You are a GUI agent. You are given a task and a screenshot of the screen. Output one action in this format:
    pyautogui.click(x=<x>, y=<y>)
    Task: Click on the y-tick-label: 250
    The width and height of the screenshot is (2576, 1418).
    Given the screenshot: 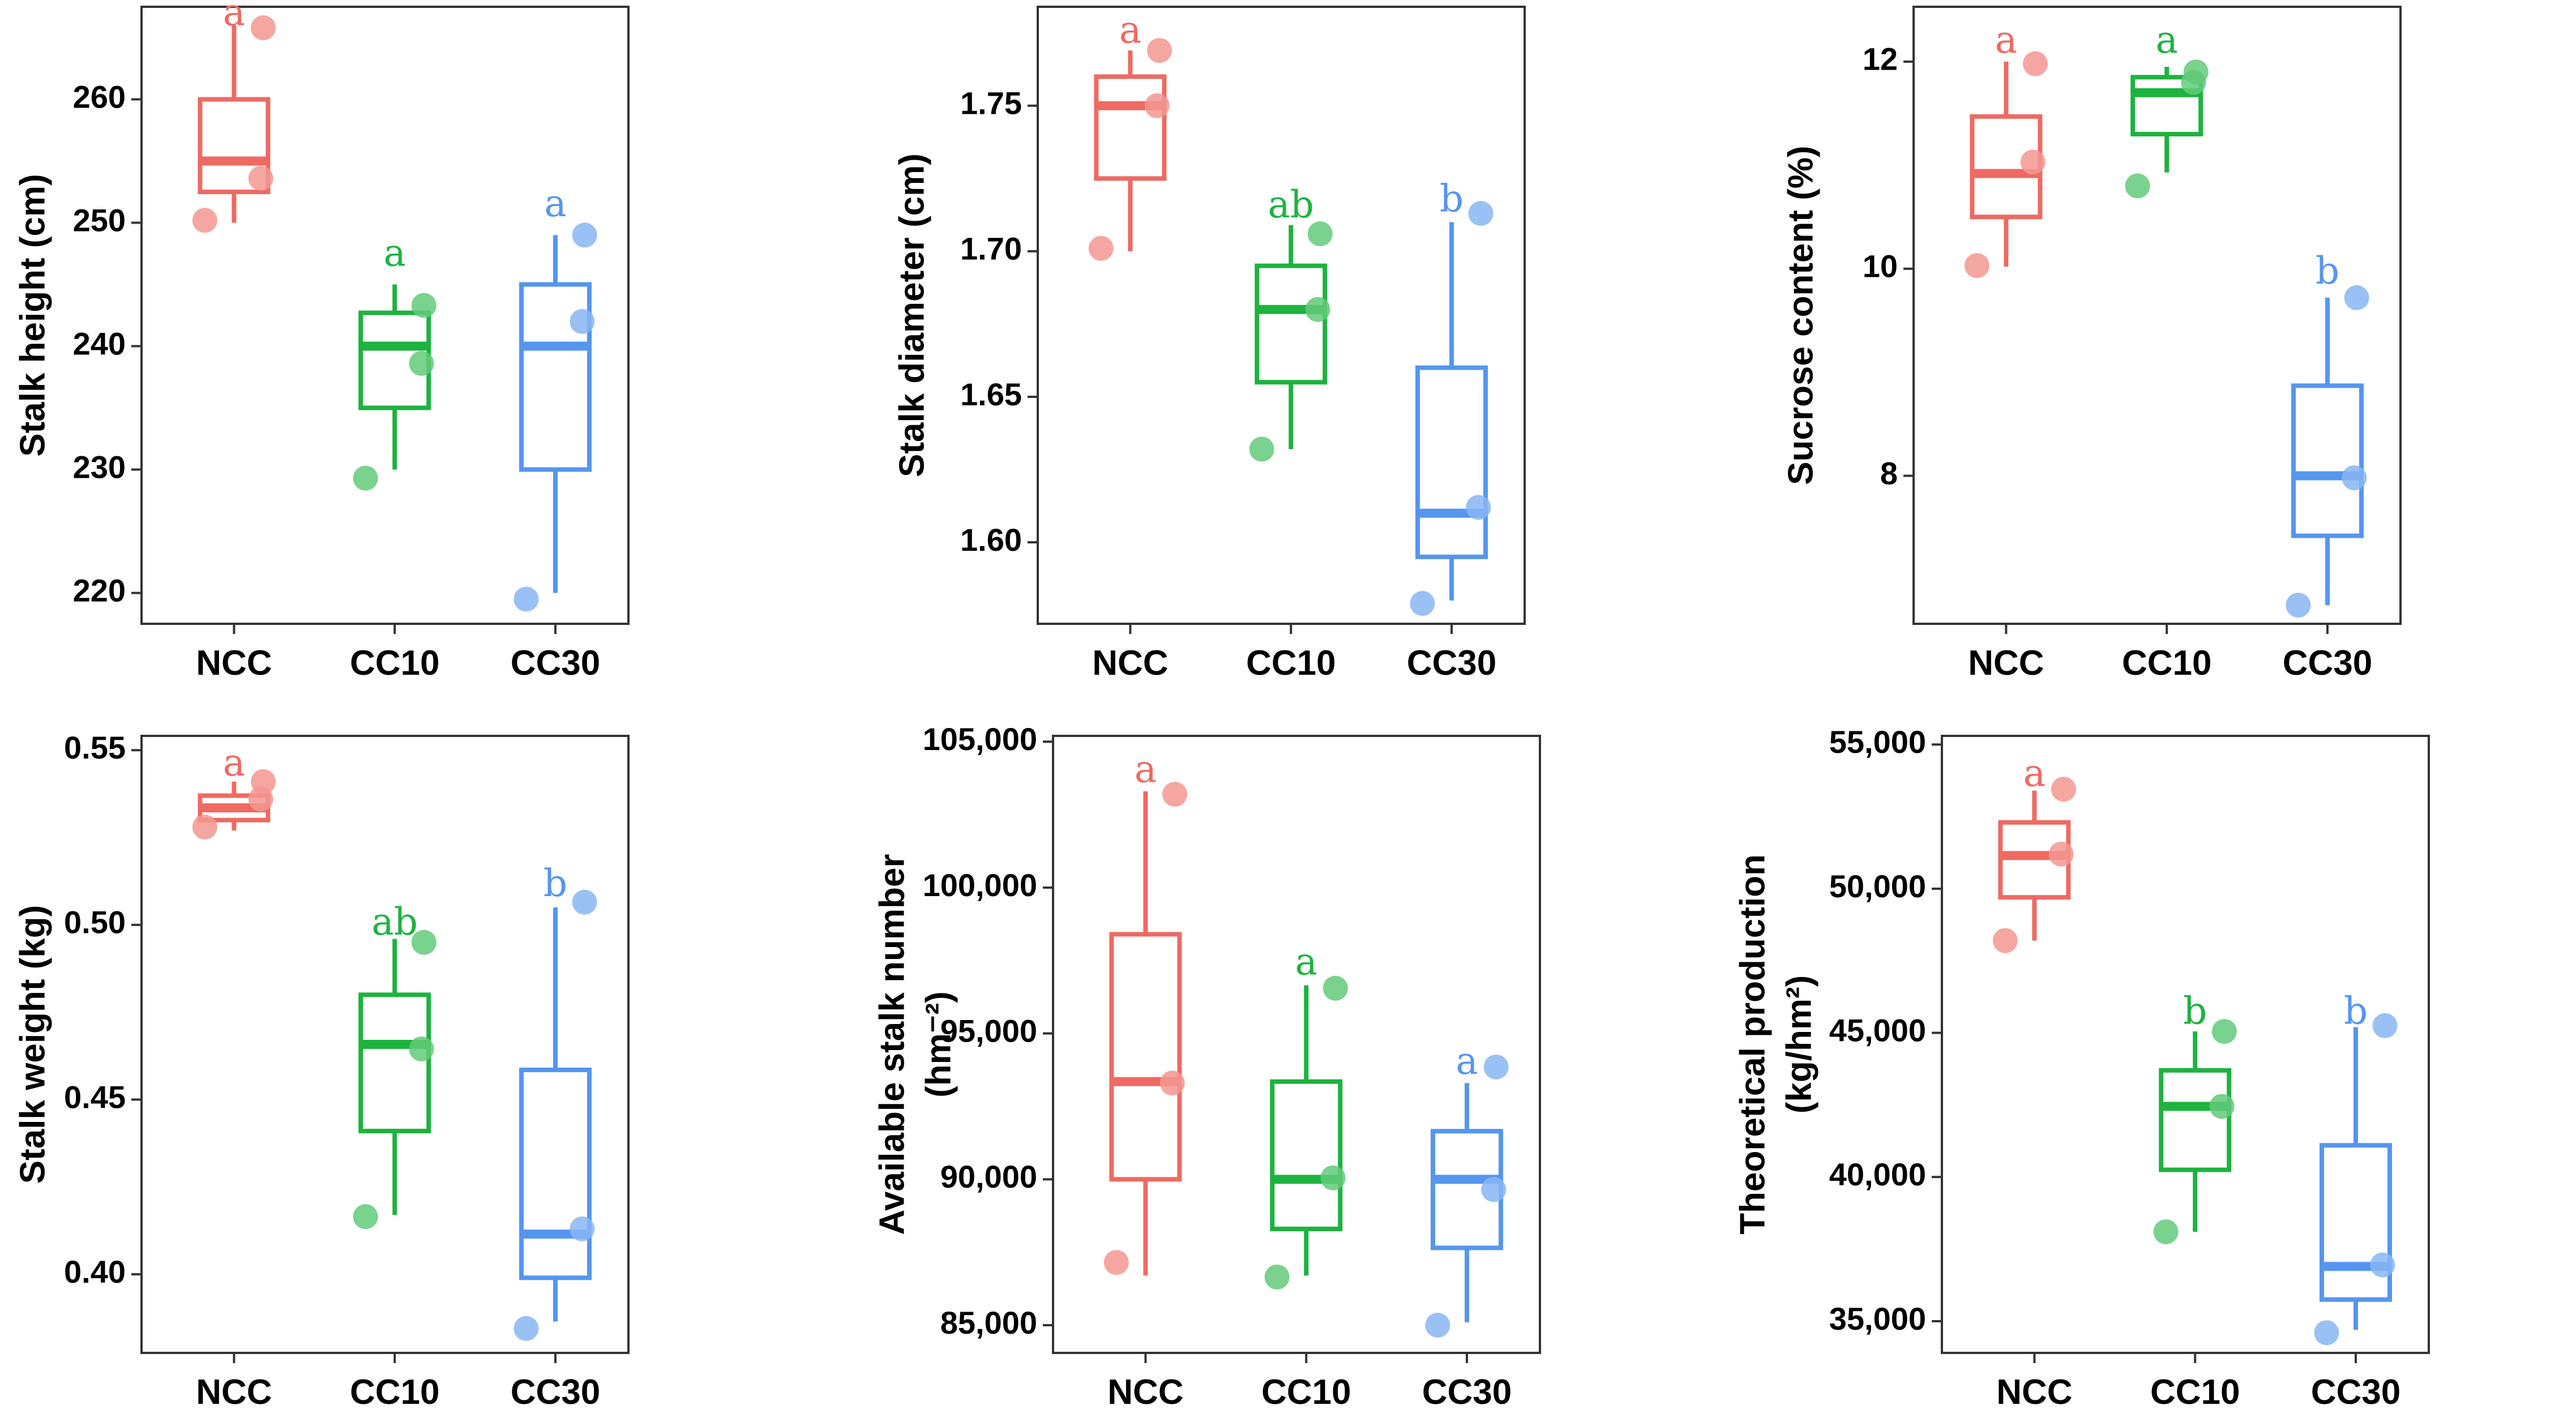 What is the action you would take?
    pyautogui.click(x=99, y=220)
    